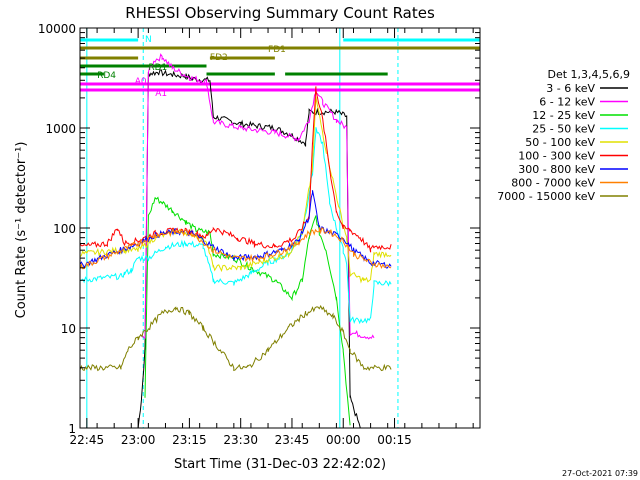  I want to click on x-axis-label: Start Time (31-Dec-03 22:42:02), so click(280, 464).